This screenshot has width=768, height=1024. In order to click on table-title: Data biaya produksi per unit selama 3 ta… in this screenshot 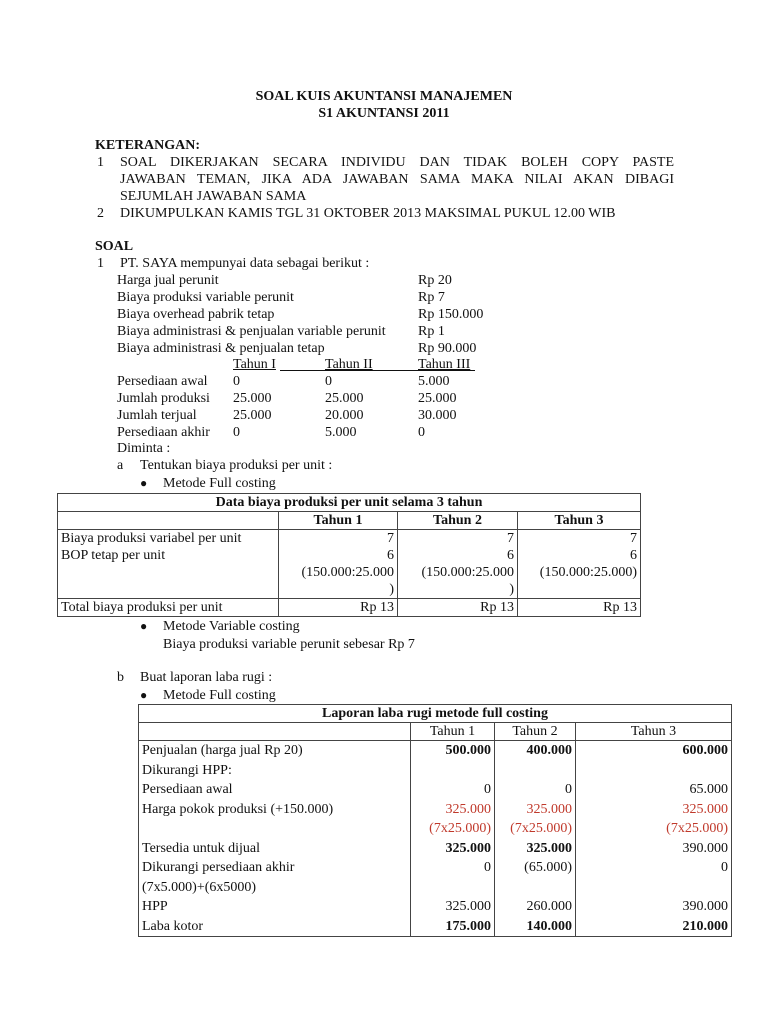, I will do `click(349, 502)`.